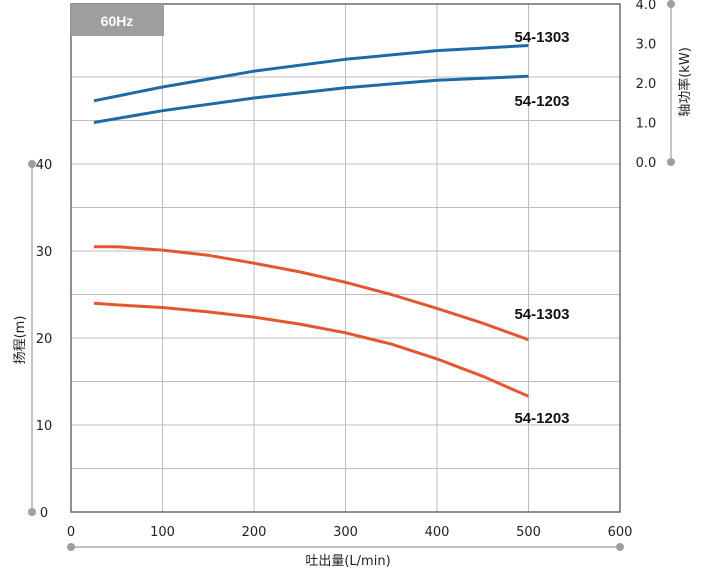  Describe the element at coordinates (541, 37) in the screenshot. I see `power-label-54-1303: 54-1303` at that location.